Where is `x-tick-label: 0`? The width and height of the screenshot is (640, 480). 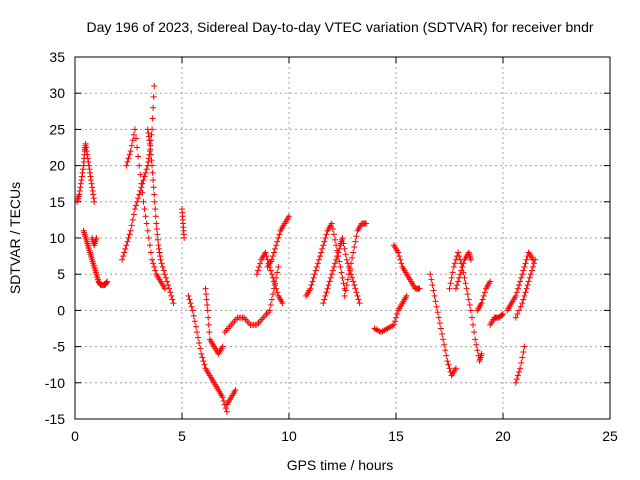
x-tick-label: 0 is located at coordinates (75, 436).